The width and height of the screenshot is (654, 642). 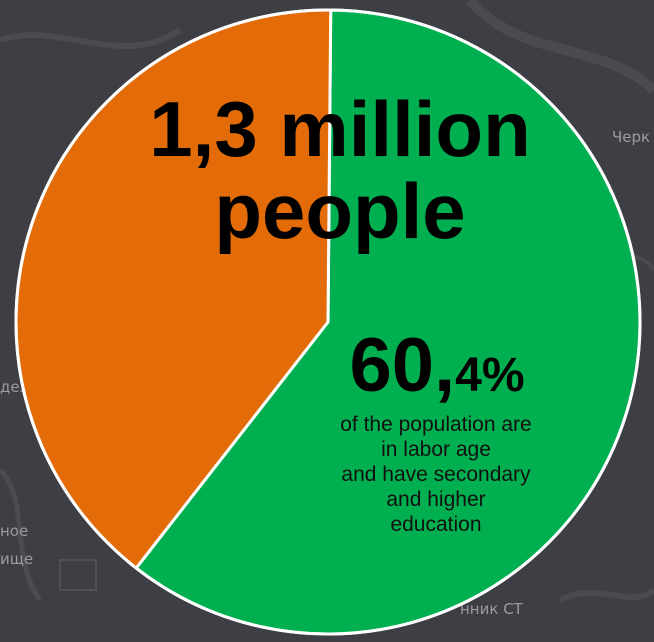 I want to click on percentage-fraction: 4%, so click(x=490, y=375).